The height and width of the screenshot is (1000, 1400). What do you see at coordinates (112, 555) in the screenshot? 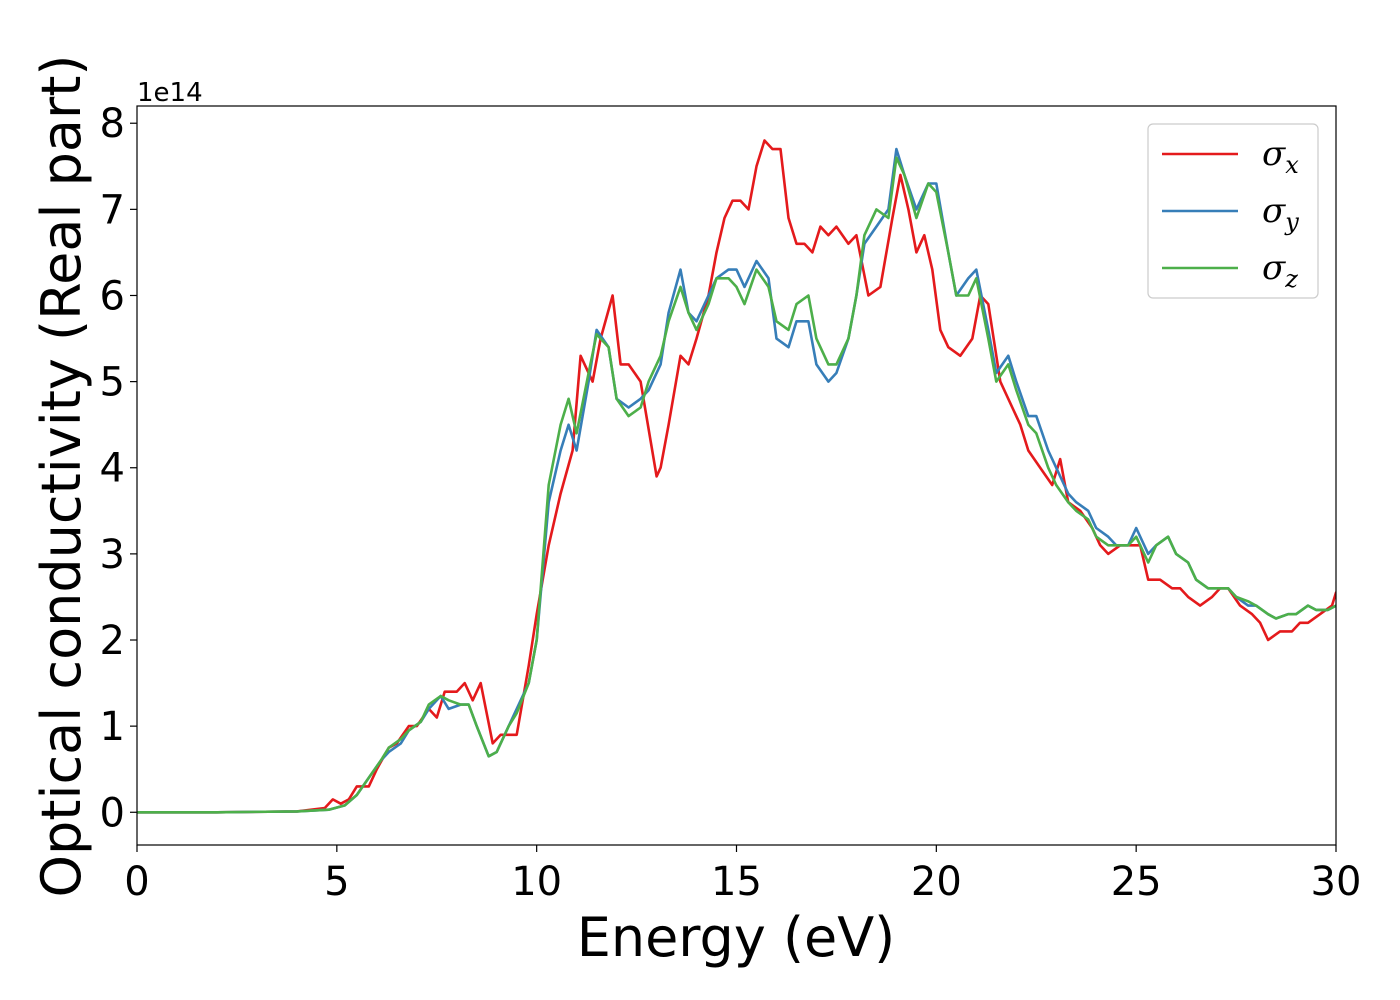
I see `y-tick-label: 3` at bounding box center [112, 555].